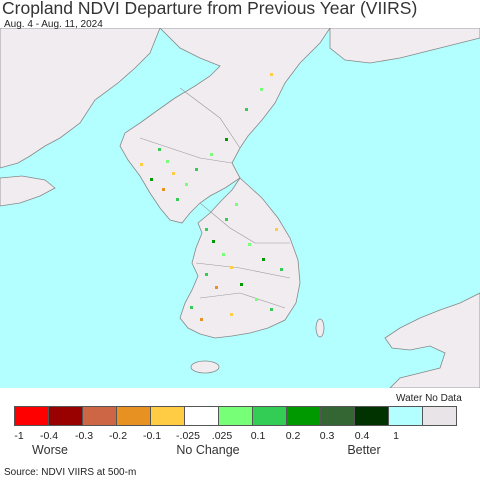  I want to click on tick-label: 1, so click(396, 436).